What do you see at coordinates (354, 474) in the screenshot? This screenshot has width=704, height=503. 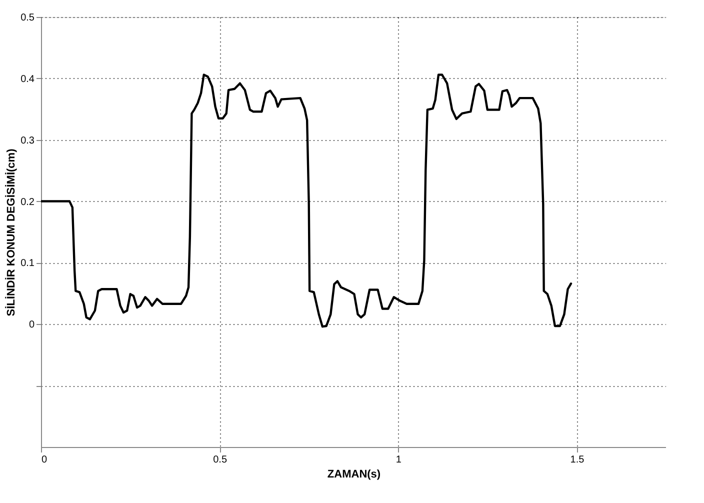 I see `x-axis-title: ZAMAN(s)` at bounding box center [354, 474].